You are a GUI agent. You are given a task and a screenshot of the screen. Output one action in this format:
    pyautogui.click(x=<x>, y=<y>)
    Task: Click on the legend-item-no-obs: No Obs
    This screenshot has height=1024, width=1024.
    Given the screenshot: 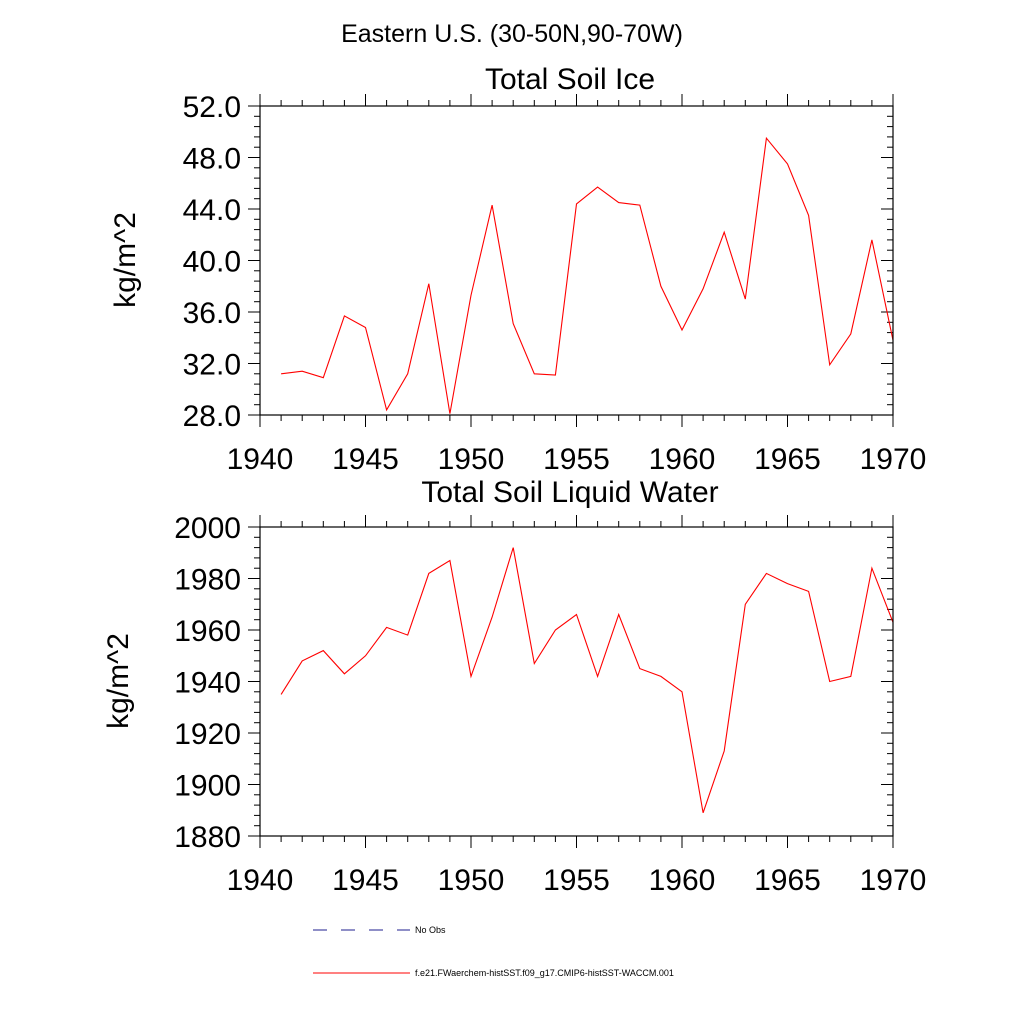 What is the action you would take?
    pyautogui.click(x=379, y=930)
    